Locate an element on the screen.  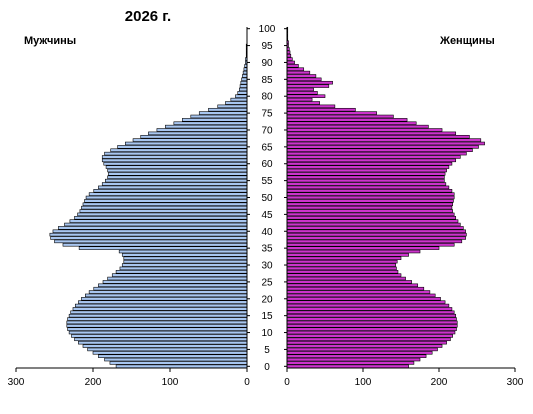
age-tick-label-50: 50 is located at coordinates (267, 198).